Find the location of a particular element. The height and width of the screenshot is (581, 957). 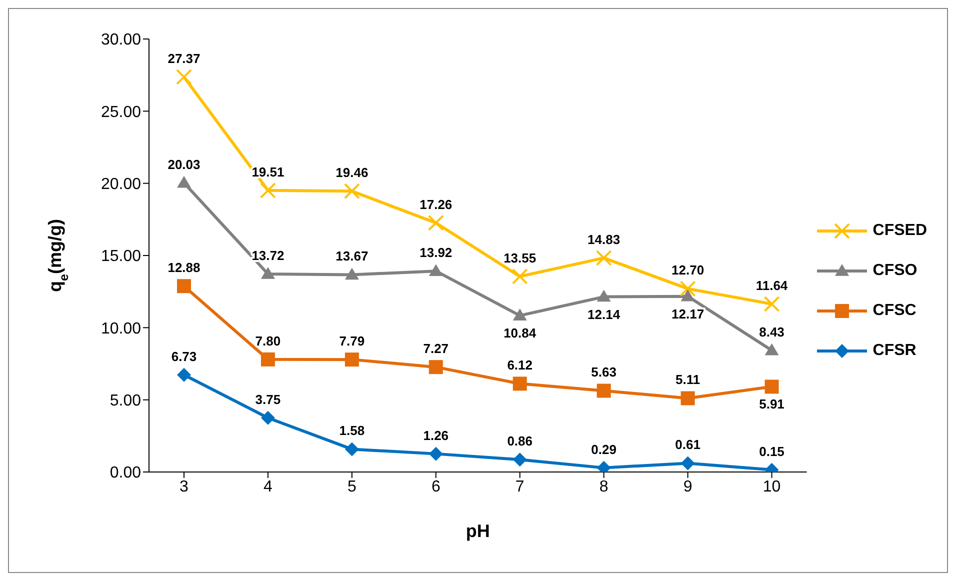

x-axis-title: pH is located at coordinates (478, 531).